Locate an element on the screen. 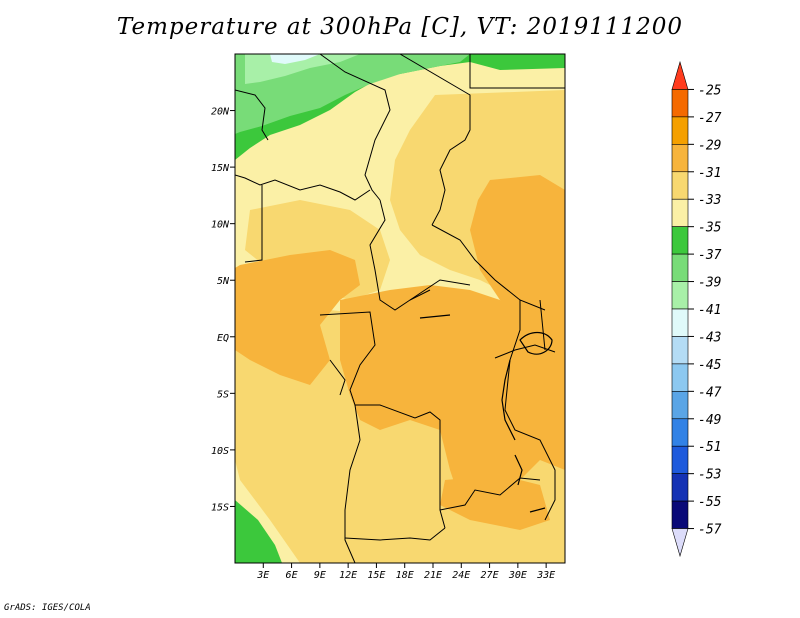 The height and width of the screenshot is (618, 800). lon-tick-label: 33E is located at coordinates (545, 575).